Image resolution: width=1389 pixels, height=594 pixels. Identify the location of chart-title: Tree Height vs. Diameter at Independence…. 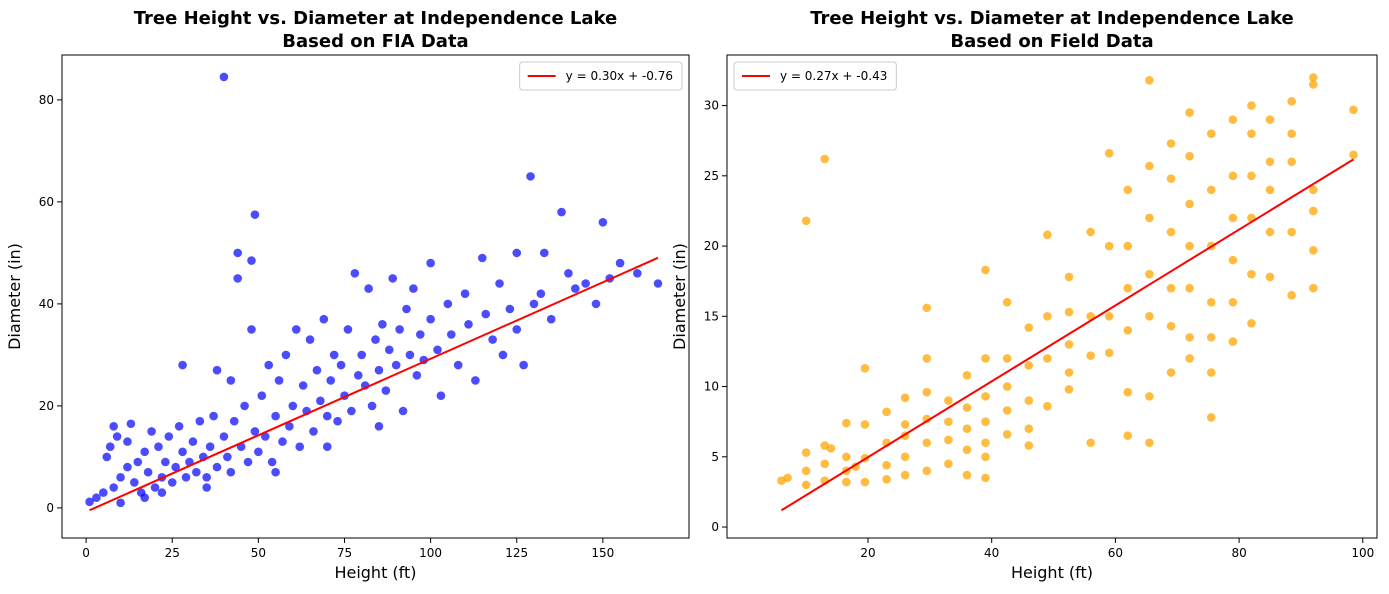
(1052, 18).